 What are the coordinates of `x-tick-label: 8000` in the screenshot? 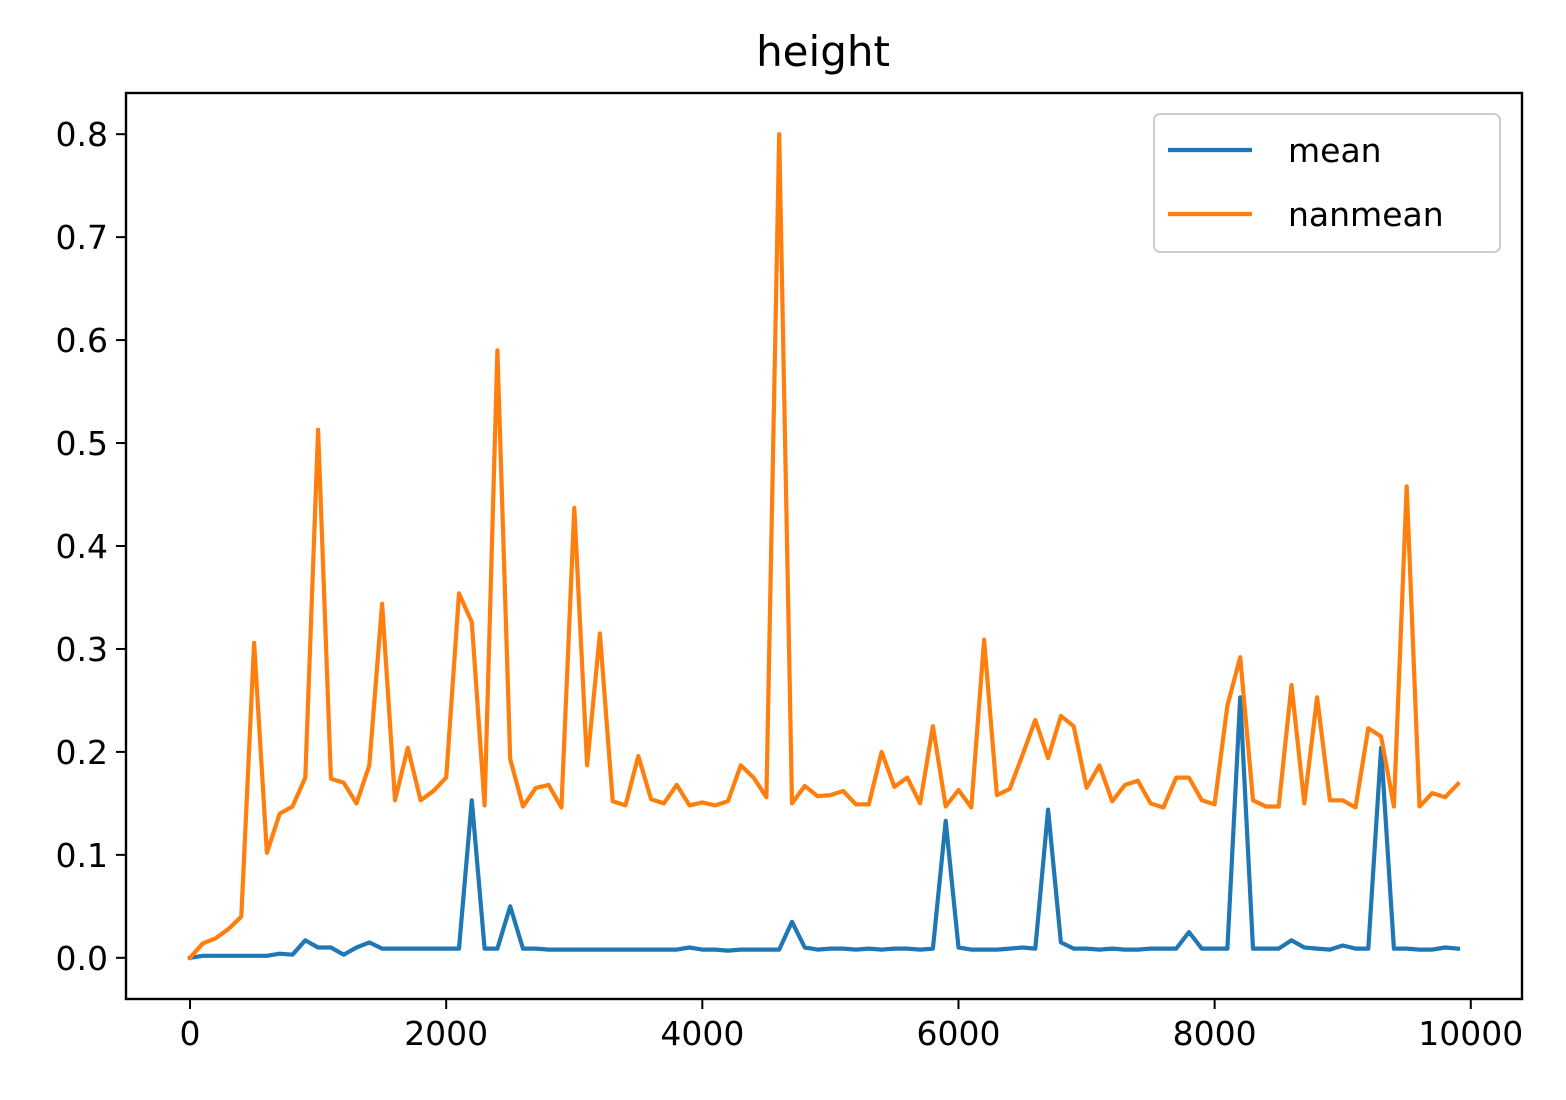 It's located at (1215, 1033).